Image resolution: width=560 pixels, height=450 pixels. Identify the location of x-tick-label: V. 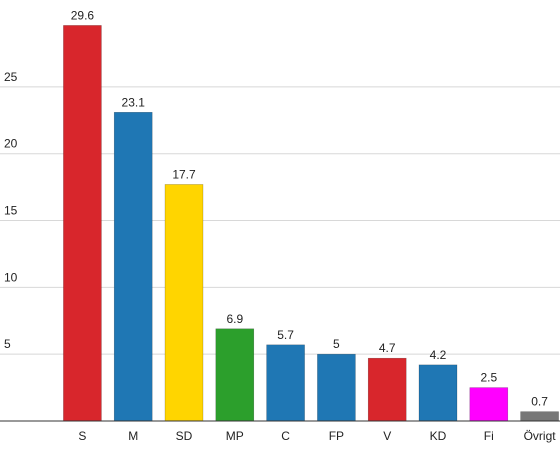
(387, 436).